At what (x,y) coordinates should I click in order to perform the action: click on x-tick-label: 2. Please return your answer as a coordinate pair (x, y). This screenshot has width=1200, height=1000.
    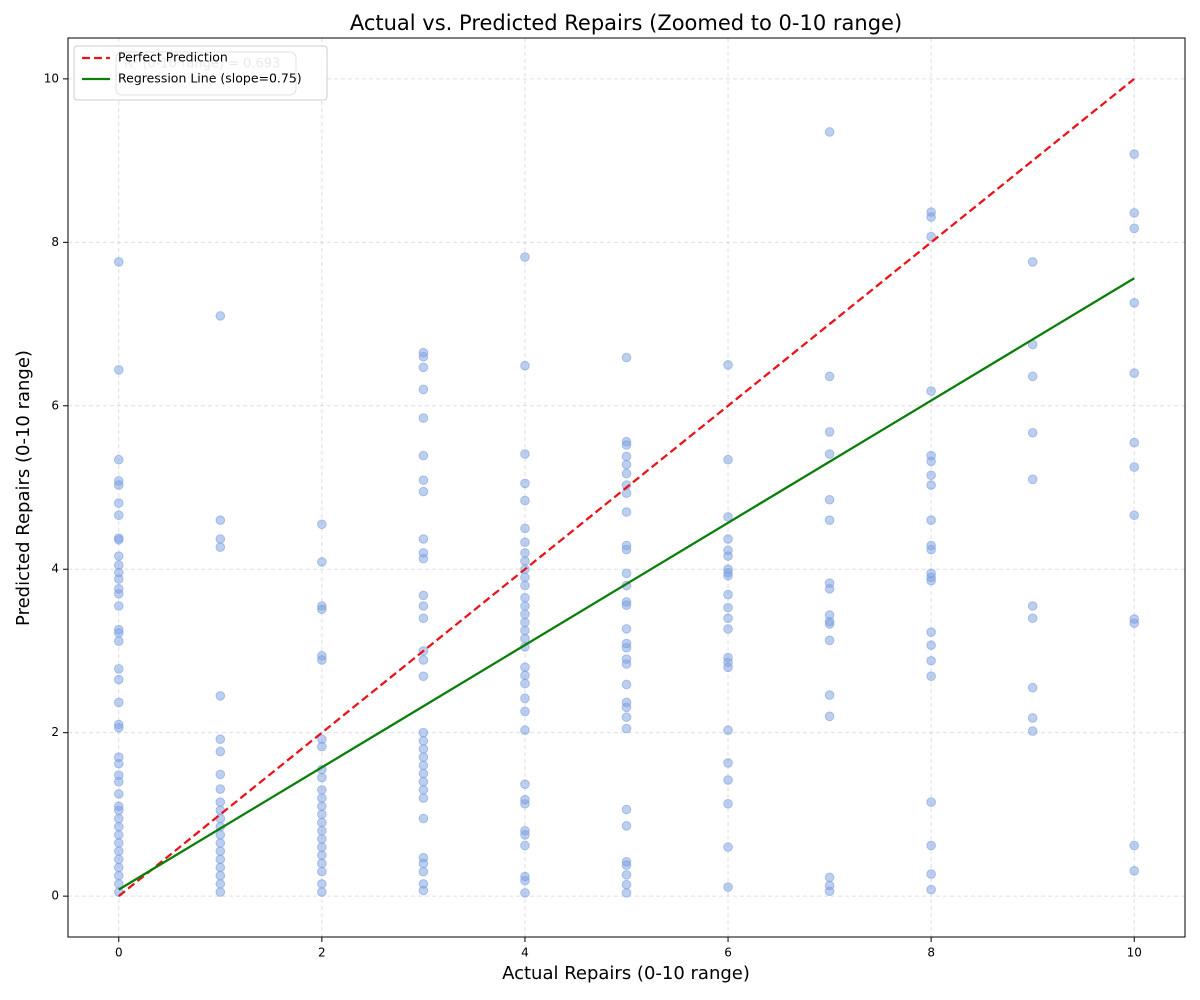
    Looking at the image, I should click on (322, 953).